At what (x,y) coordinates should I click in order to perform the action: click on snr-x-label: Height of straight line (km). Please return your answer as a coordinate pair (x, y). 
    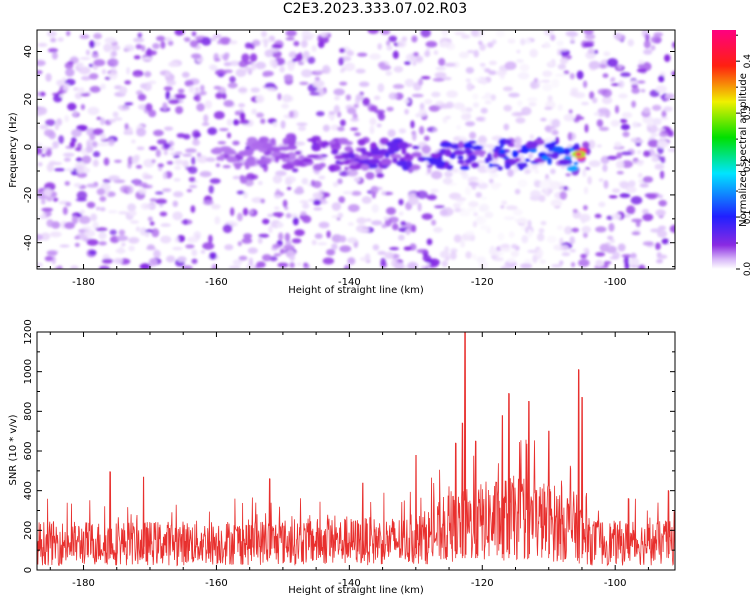
    Looking at the image, I should click on (356, 590).